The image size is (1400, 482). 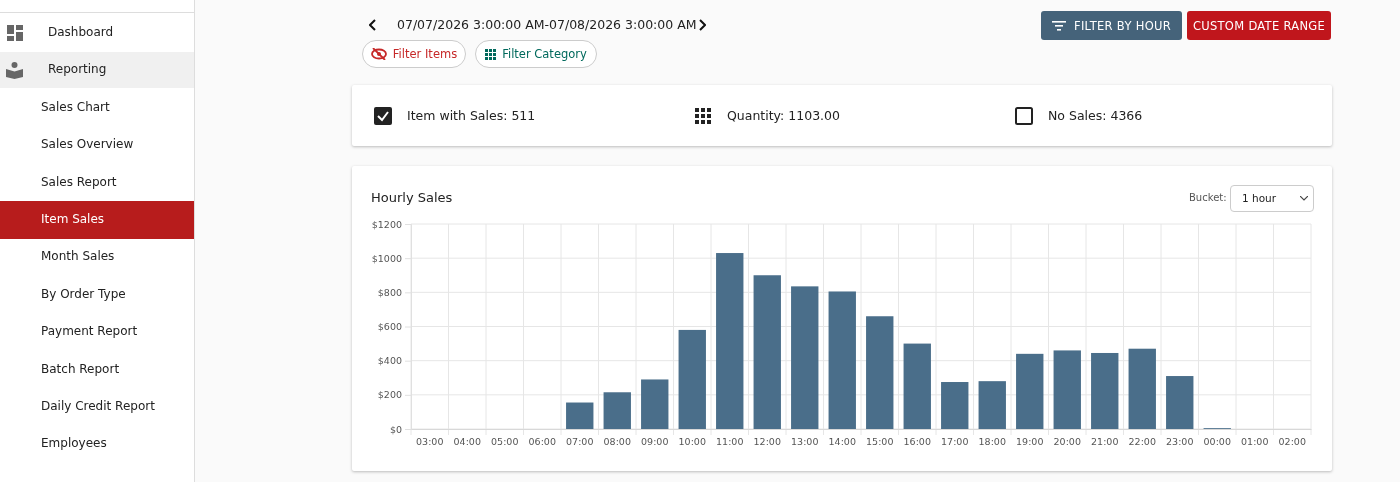 What do you see at coordinates (1259, 25) in the screenshot?
I see `text: CUSTOM DATE RANGE` at bounding box center [1259, 25].